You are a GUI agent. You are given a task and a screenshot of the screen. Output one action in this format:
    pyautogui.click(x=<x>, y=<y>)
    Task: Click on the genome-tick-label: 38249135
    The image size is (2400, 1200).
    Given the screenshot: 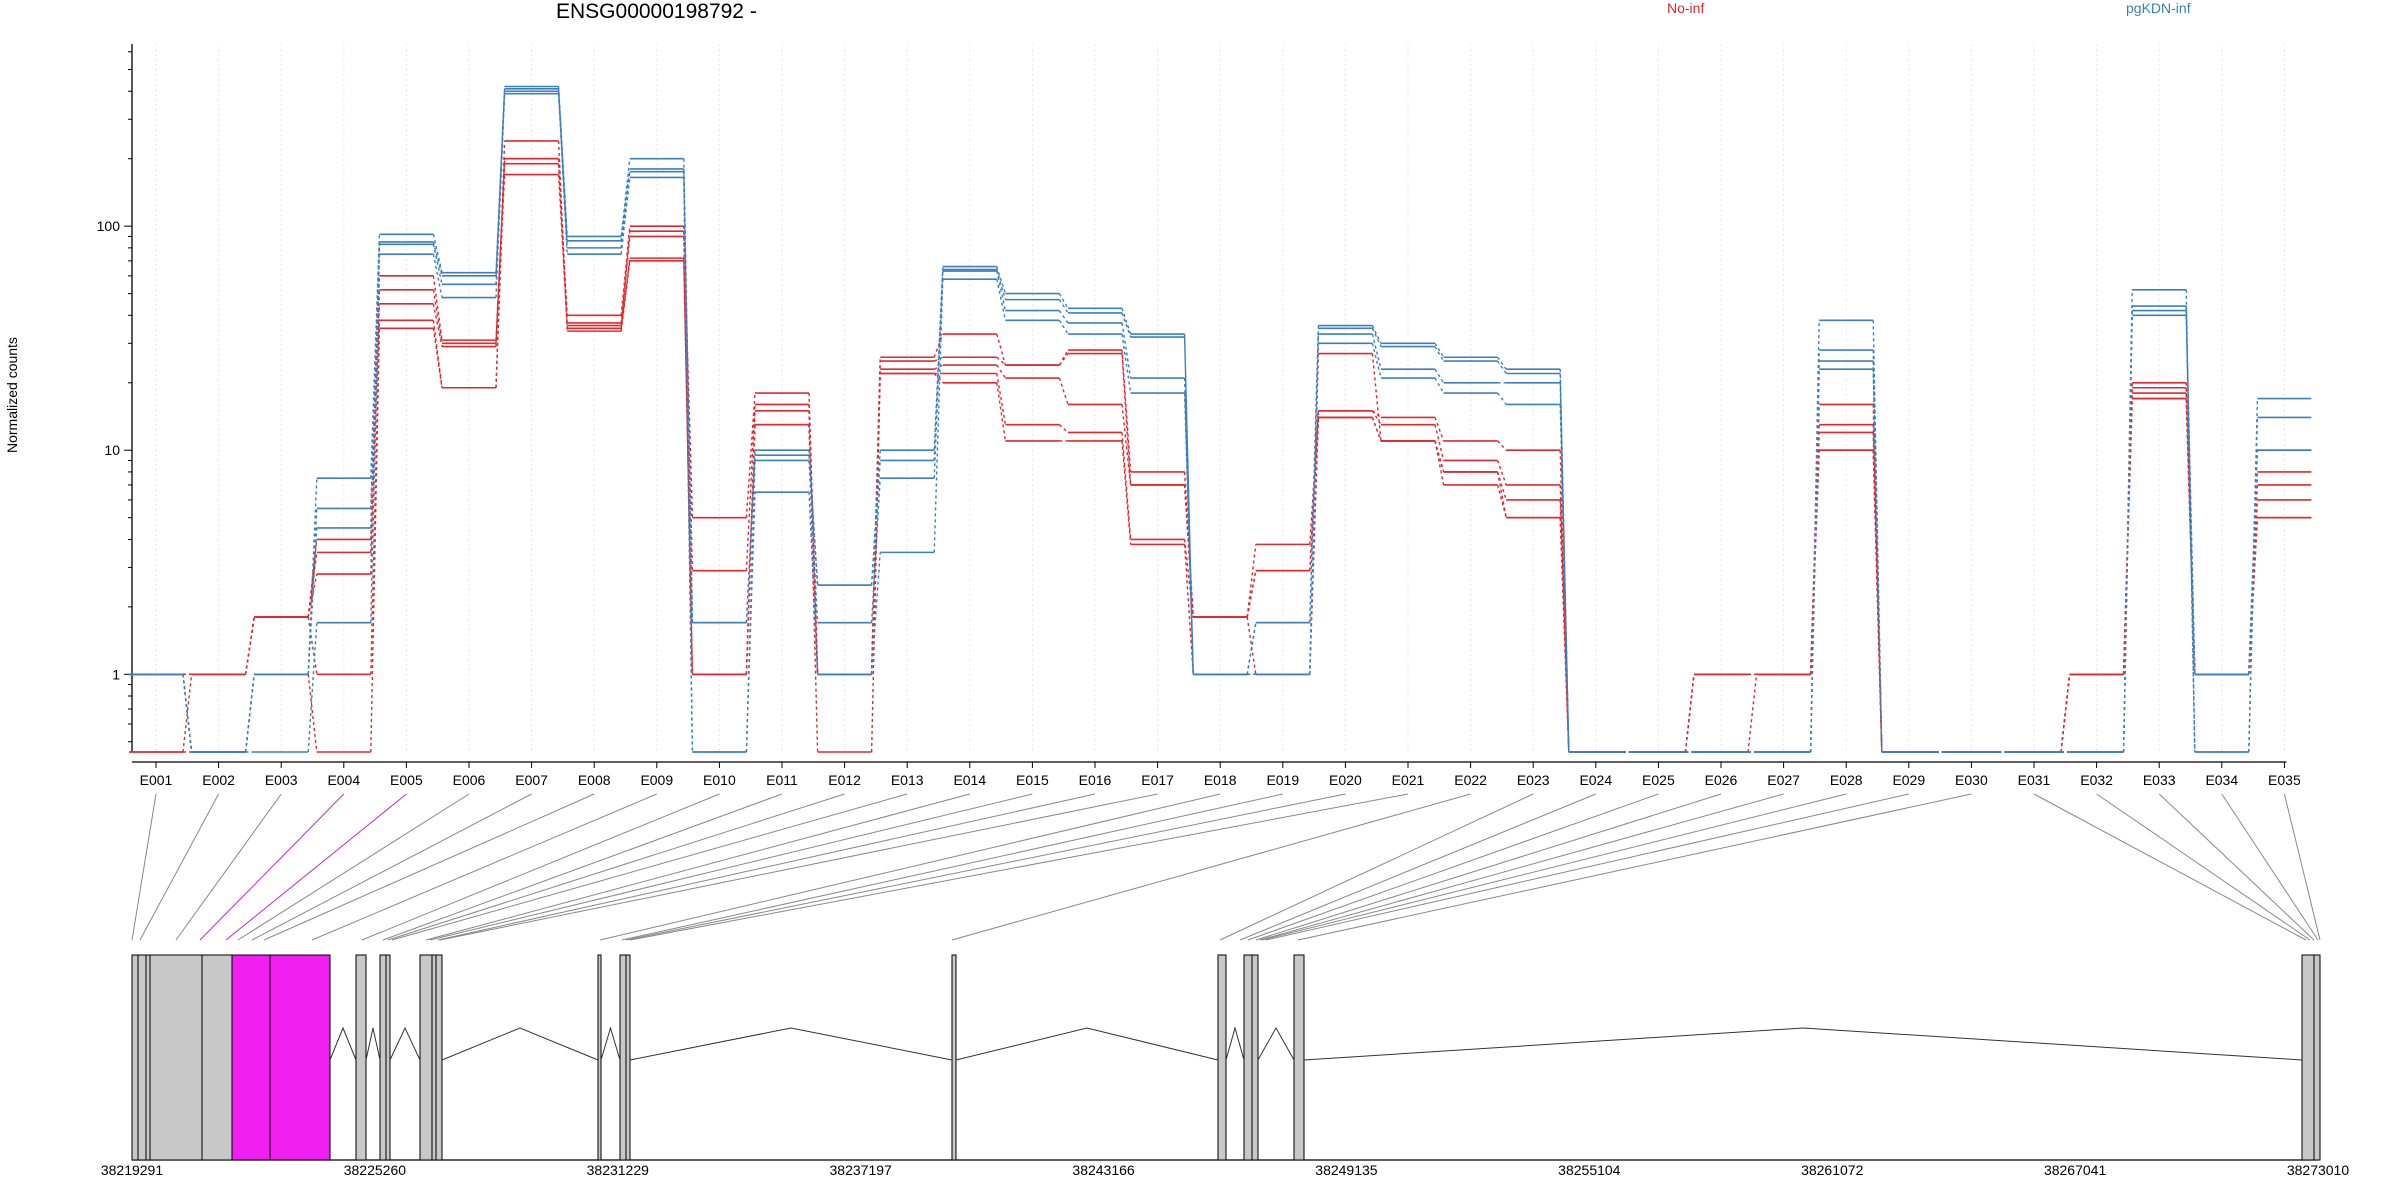 What is the action you would take?
    pyautogui.click(x=1346, y=1170)
    